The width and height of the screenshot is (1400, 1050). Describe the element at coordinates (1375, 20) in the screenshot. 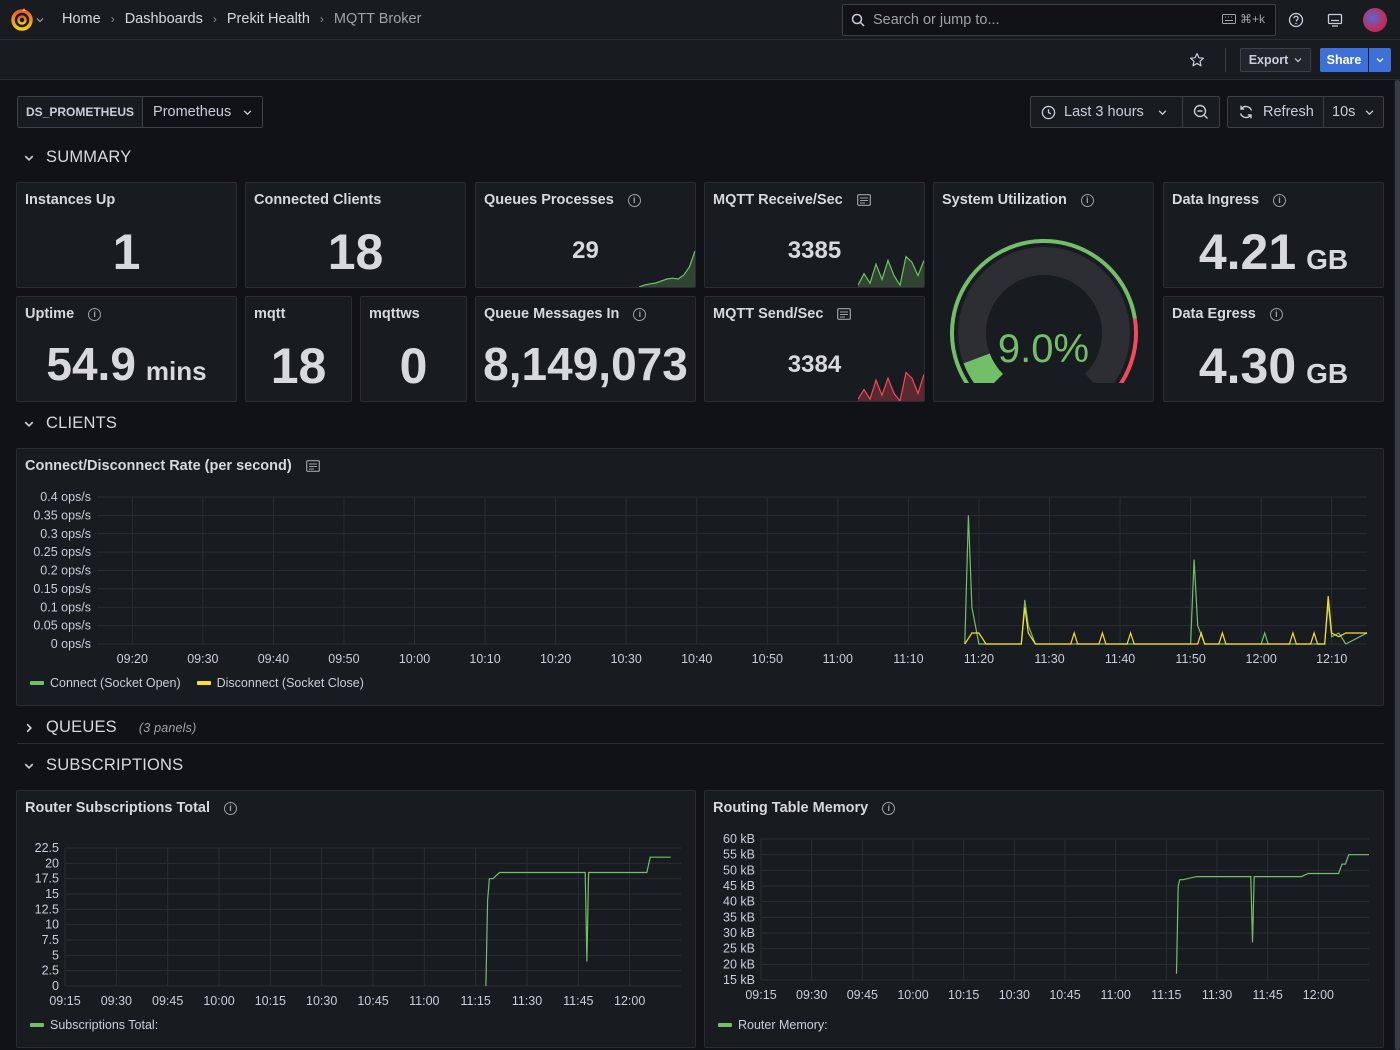

I see `user-avatar` at that location.